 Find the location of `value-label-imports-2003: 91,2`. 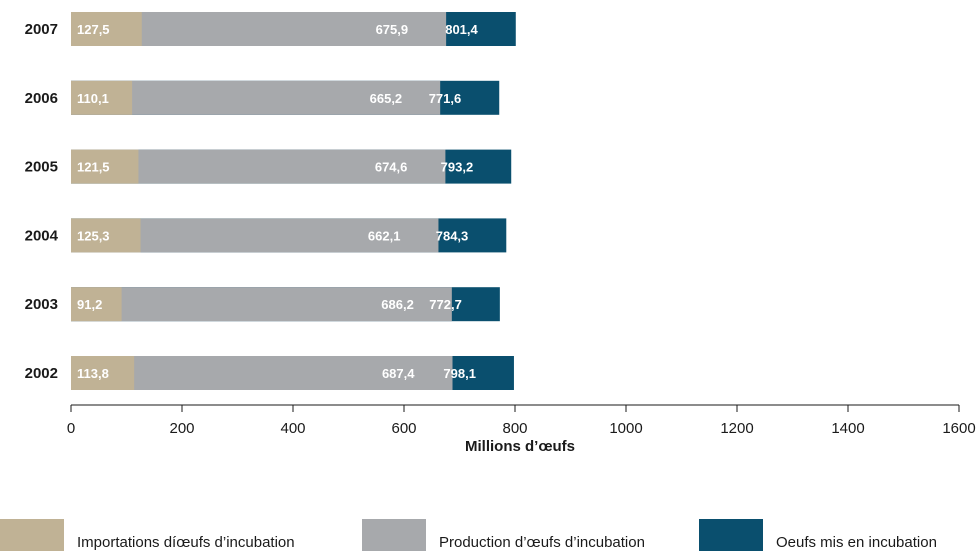

value-label-imports-2003: 91,2 is located at coordinates (89, 304).